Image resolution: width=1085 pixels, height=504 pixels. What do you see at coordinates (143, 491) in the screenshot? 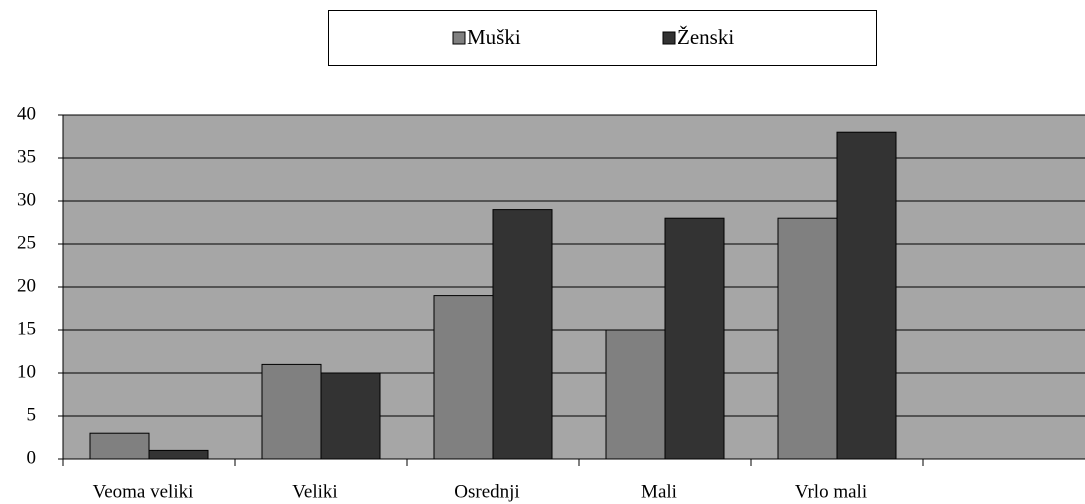
I see `x-tick-label: Veoma veliki` at bounding box center [143, 491].